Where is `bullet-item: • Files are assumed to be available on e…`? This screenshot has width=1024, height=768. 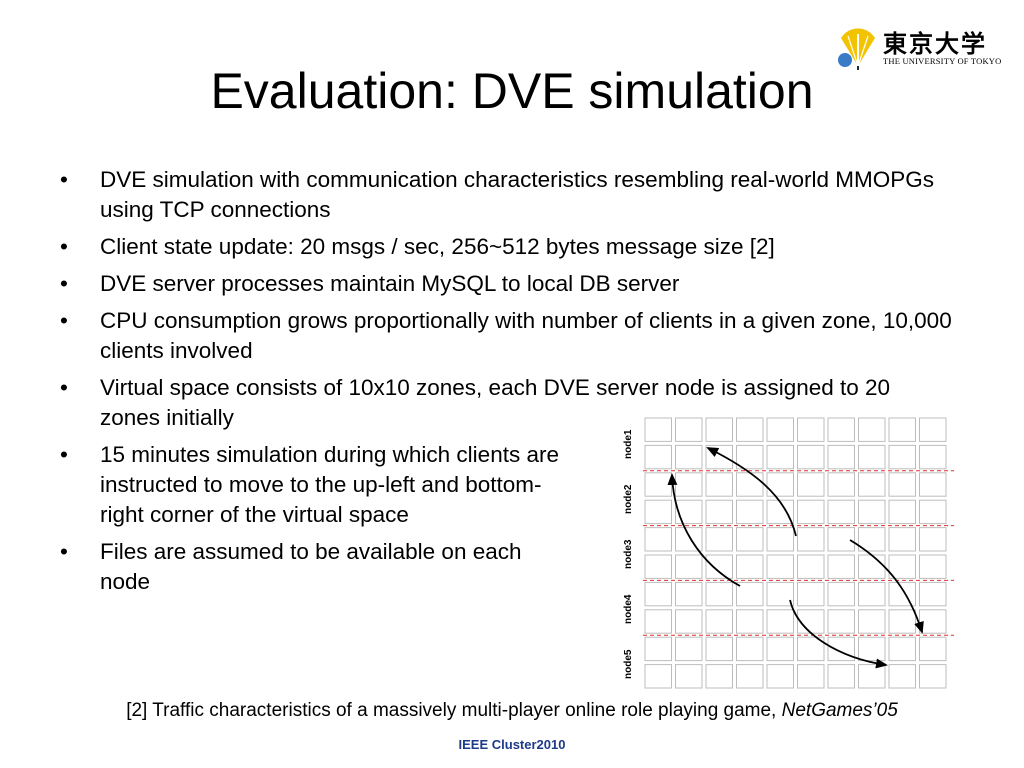
bullet-item: • Files are assumed to be available on e… is located at coordinates (314, 567).